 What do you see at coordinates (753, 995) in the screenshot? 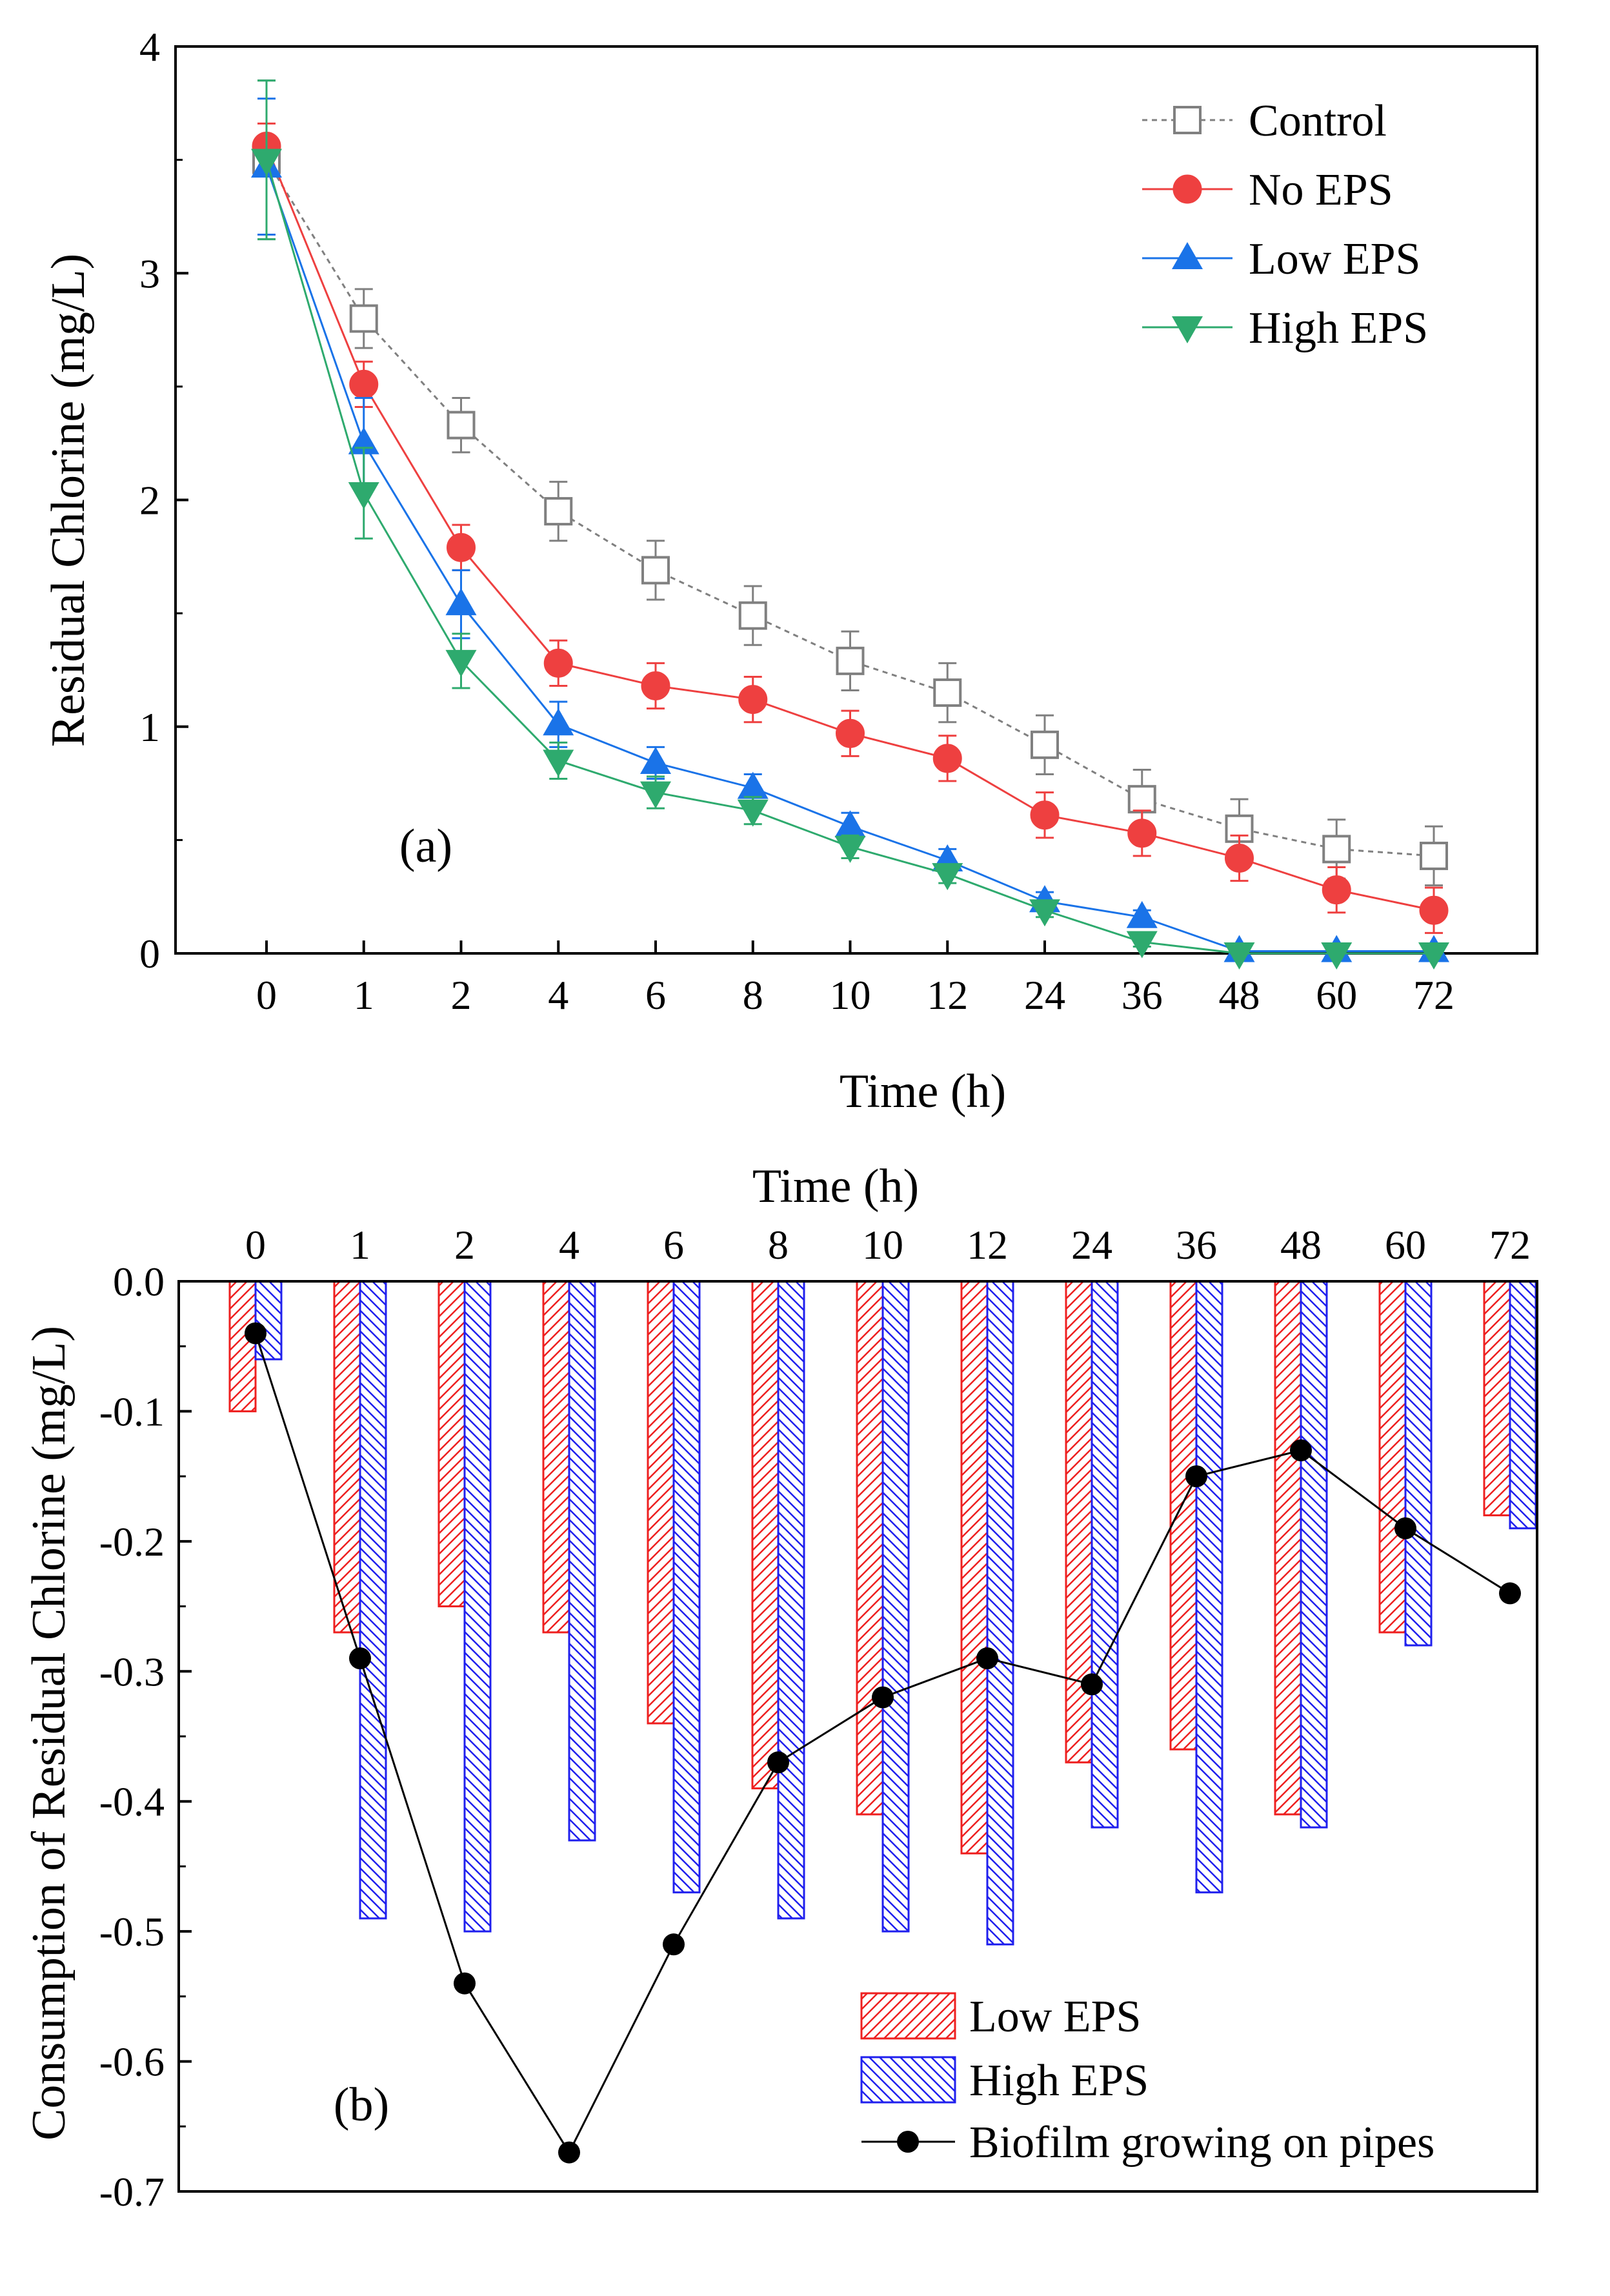
I see `panel-a-x-tick-label: 8` at bounding box center [753, 995].